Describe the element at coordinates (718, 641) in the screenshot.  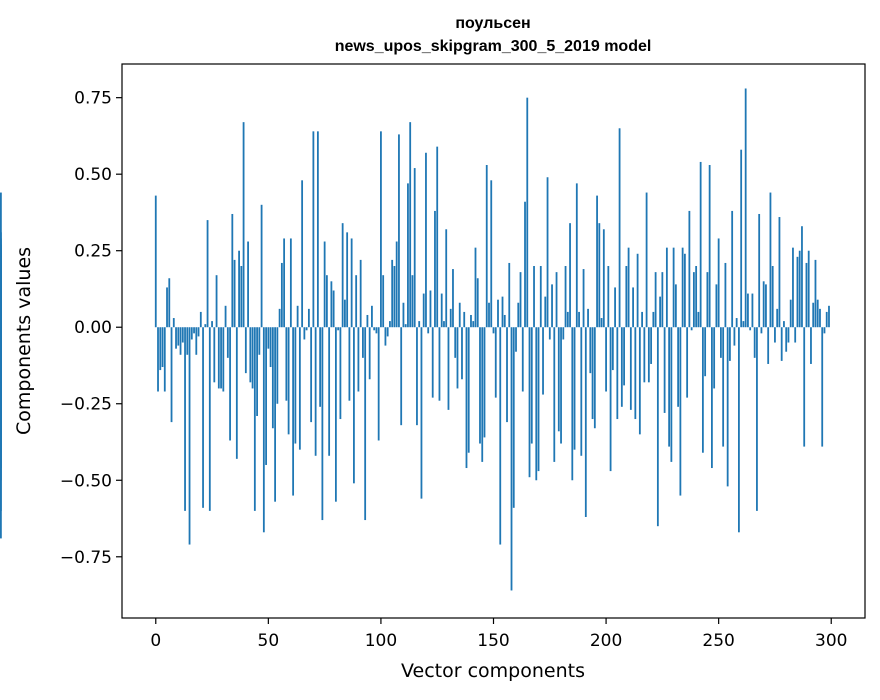
I see `x-tick-label: 250` at that location.